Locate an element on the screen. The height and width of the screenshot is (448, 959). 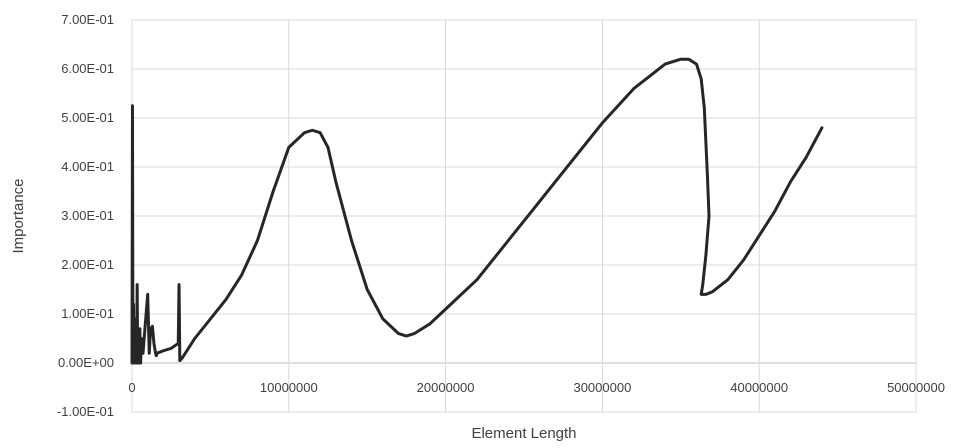
y-tick-label: 6.00E-01 is located at coordinates (87, 68).